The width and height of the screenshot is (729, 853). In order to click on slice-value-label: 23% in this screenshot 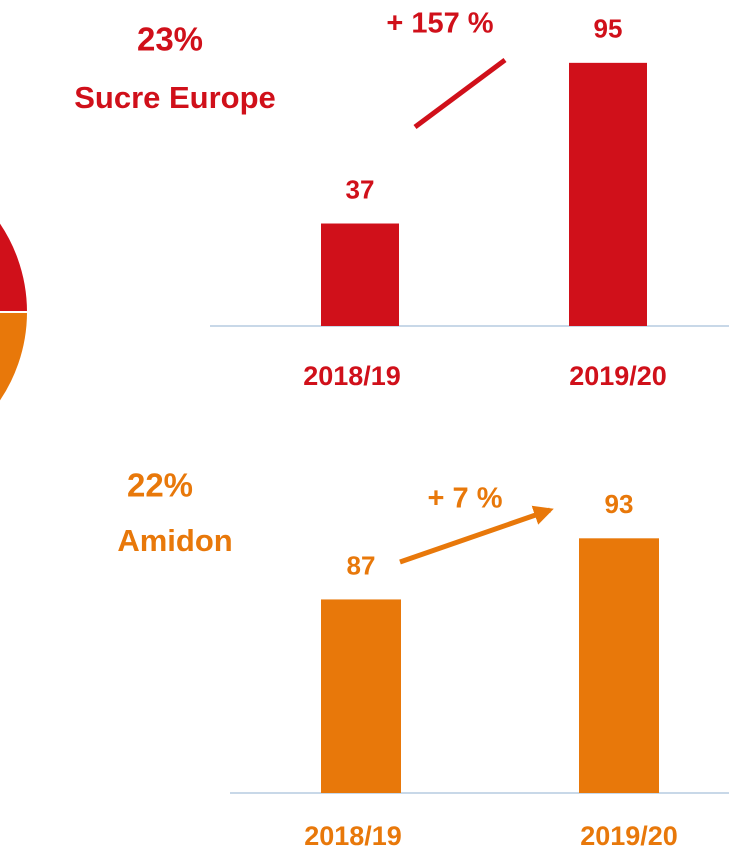, I will do `click(170, 39)`.